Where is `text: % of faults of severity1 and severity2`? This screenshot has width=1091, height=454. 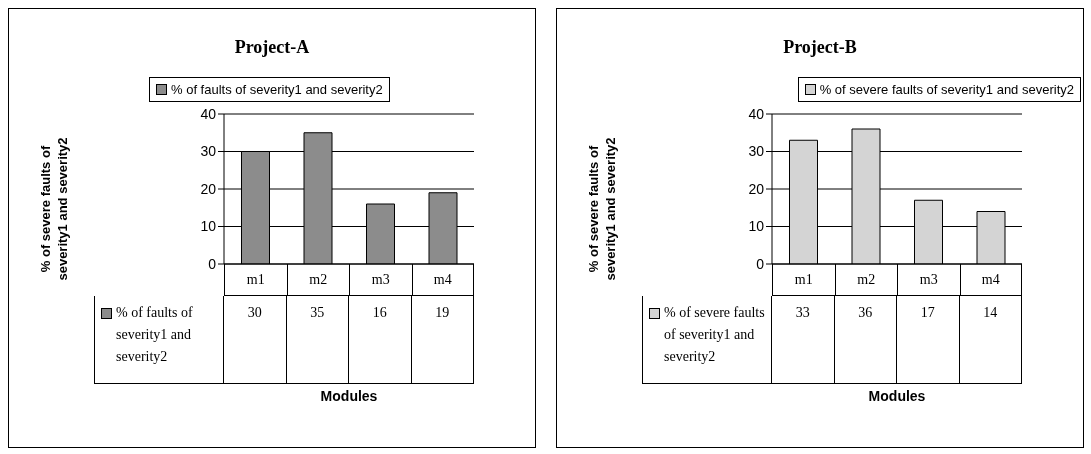 text: % of faults of severity1 and severity2 is located at coordinates (154, 334).